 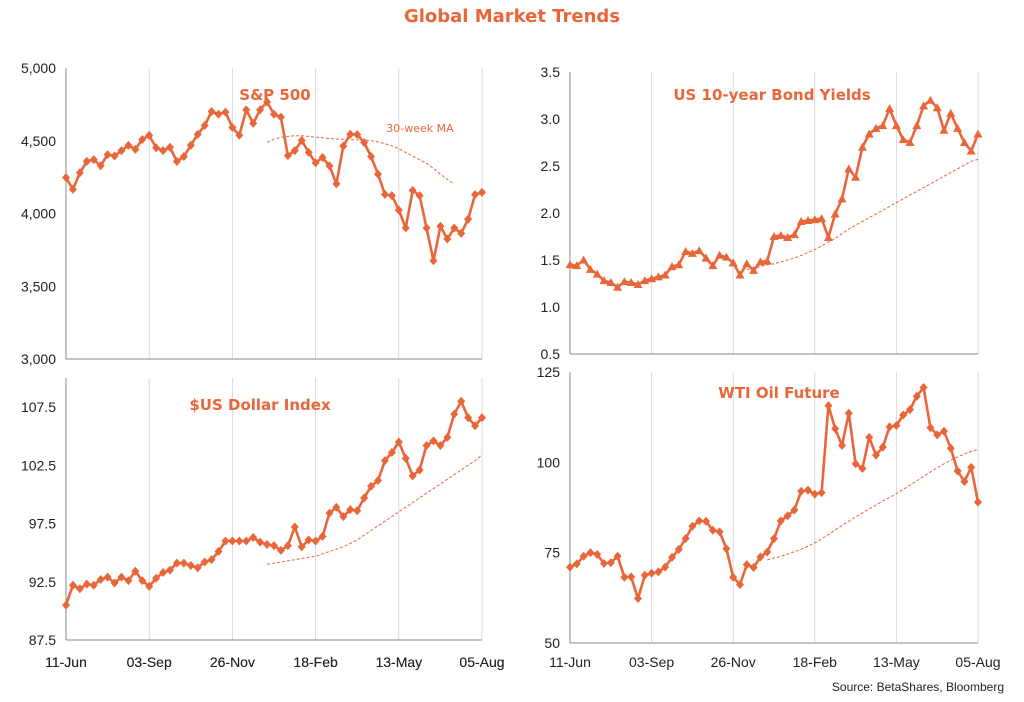 What do you see at coordinates (778, 393) in the screenshot?
I see `chart-title-oil: WTI Oil Future` at bounding box center [778, 393].